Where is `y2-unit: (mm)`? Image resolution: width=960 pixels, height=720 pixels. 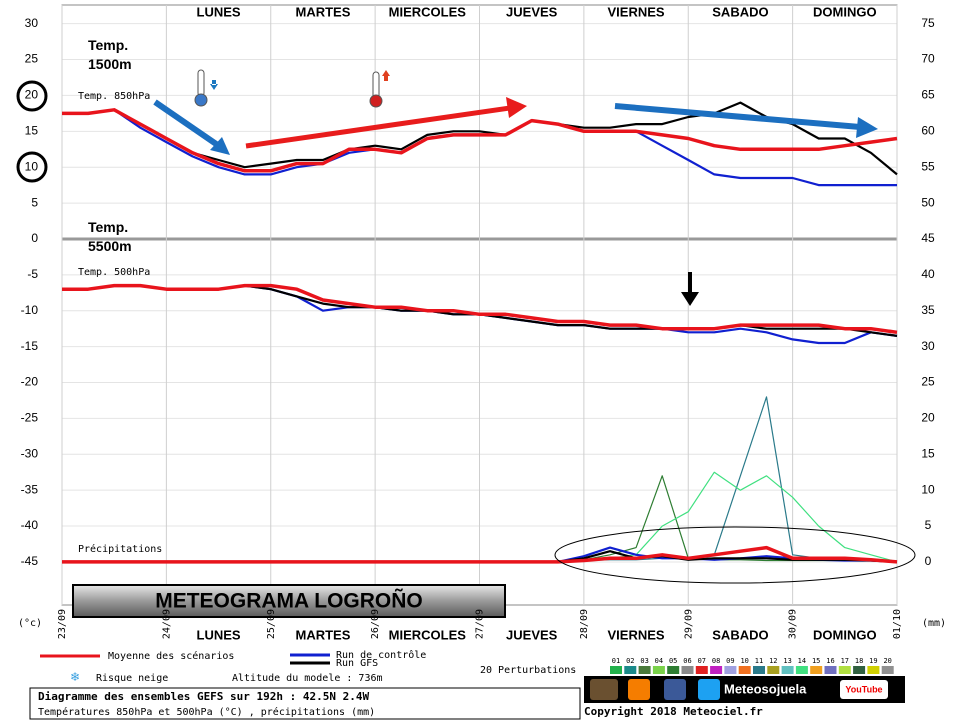
y2-unit: (mm) is located at coordinates (934, 623).